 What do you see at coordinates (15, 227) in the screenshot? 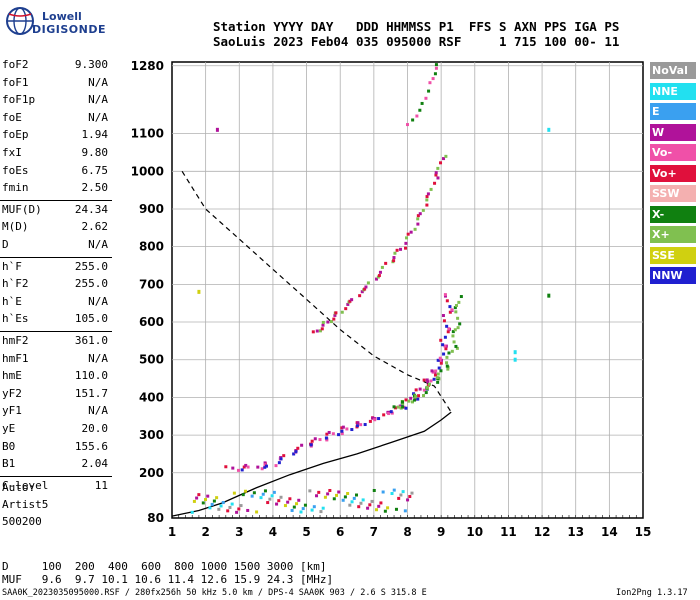
I see `param-name: M(D)` at bounding box center [15, 227].